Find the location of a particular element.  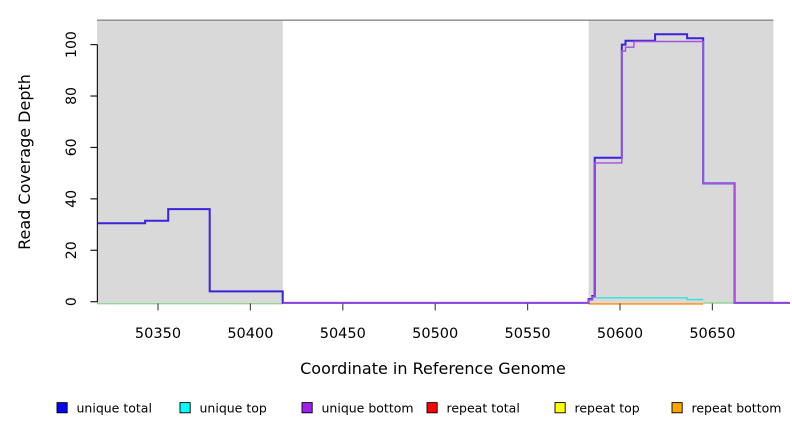

legend-swatch-unique-top is located at coordinates (185, 408).